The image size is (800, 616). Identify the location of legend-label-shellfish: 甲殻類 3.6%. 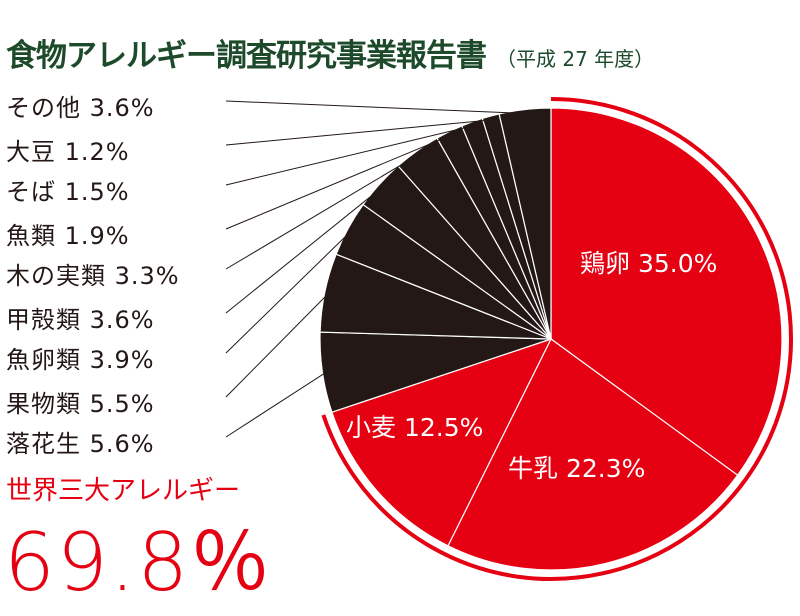
(80, 320).